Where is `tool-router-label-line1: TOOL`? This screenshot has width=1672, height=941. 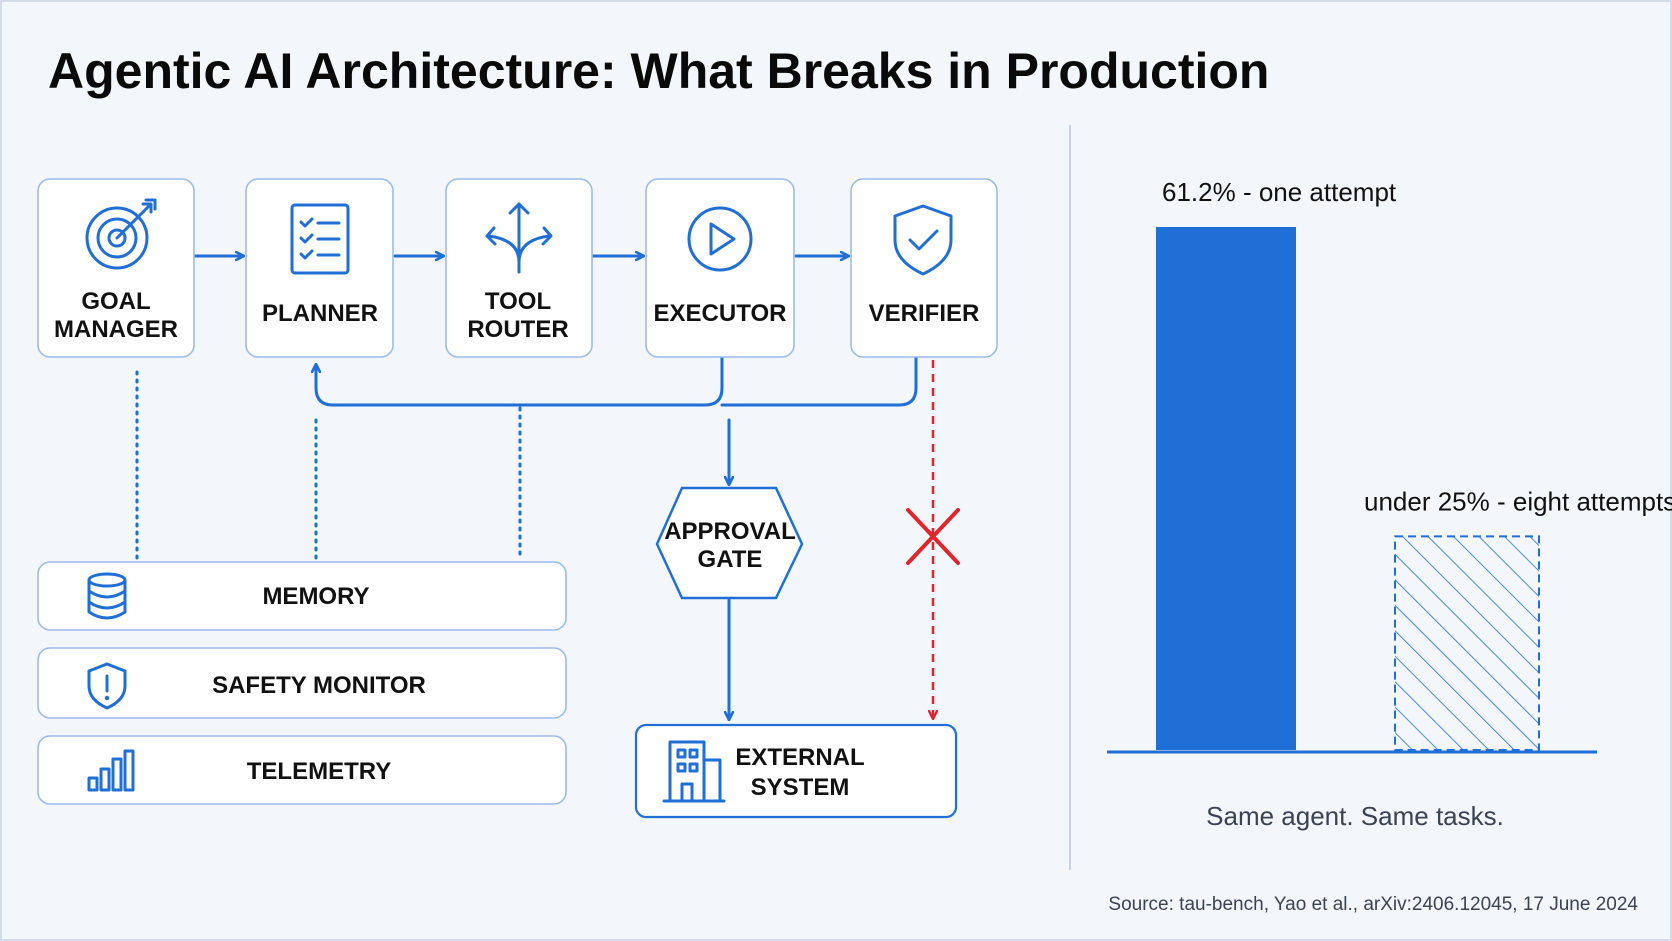
tool-router-label-line1: TOOL is located at coordinates (518, 301).